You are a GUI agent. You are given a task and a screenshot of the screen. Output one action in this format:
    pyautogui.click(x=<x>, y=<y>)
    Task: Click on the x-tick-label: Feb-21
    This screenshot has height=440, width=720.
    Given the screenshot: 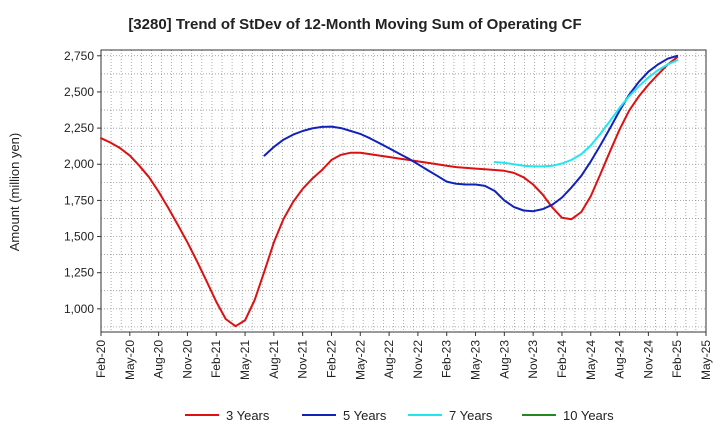 What is the action you would take?
    pyautogui.click(x=216, y=359)
    